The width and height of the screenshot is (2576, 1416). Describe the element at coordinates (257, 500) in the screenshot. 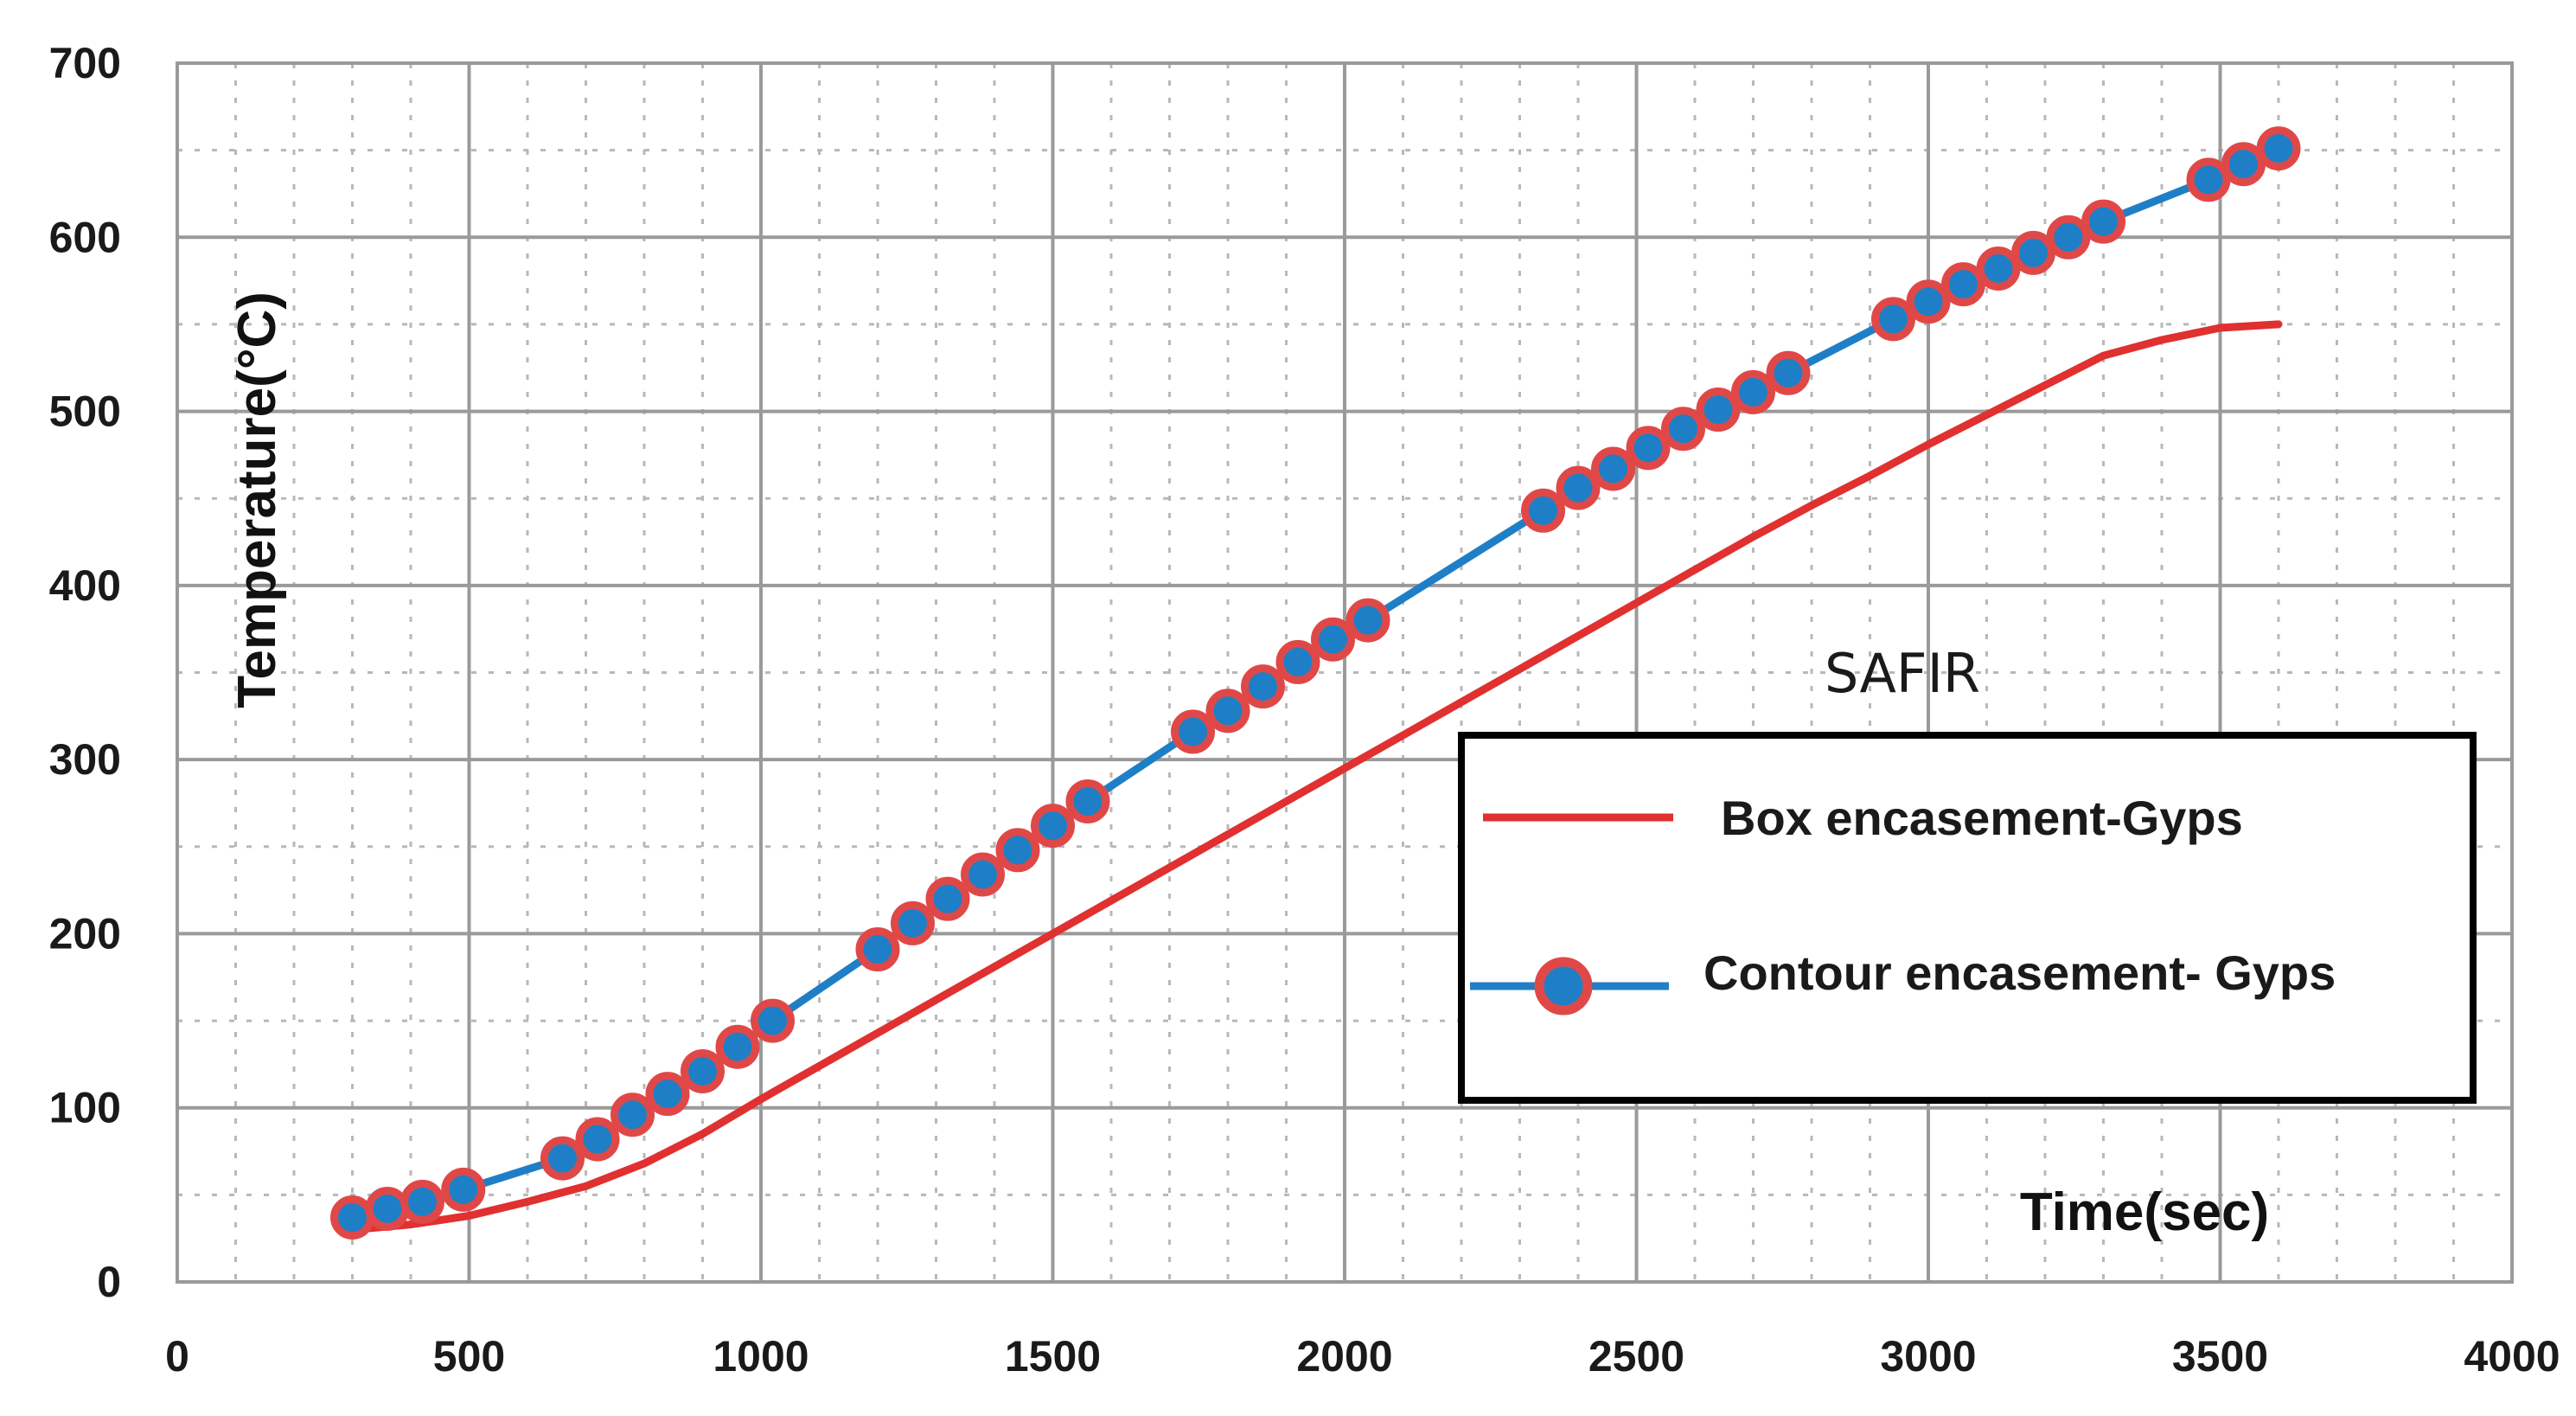

I see `y-axis-title: Temperature(°C)` at that location.